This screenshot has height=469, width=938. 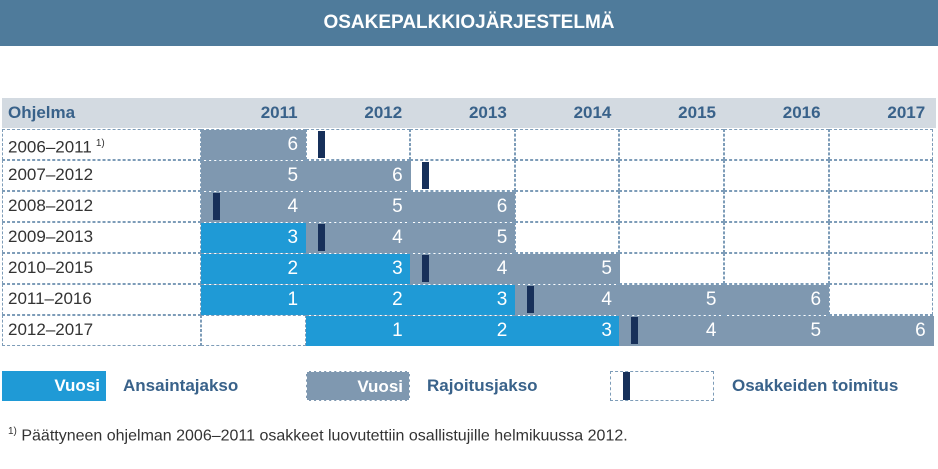 I want to click on footnote-mark: 1), so click(x=12, y=431).